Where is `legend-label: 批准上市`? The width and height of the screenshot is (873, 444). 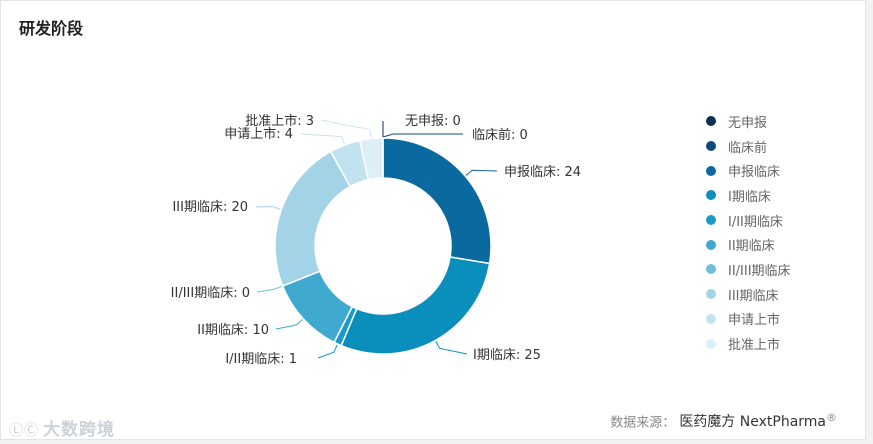
legend-label: 批准上市 is located at coordinates (754, 346).